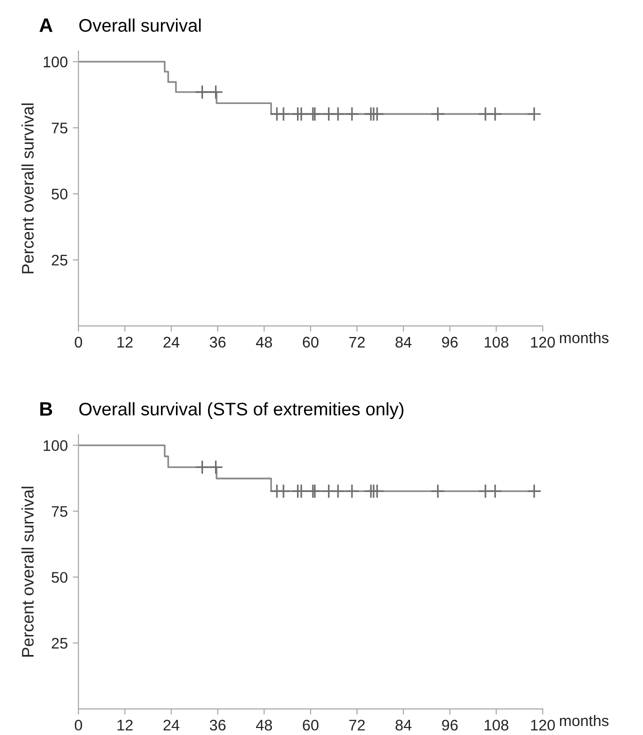 The width and height of the screenshot is (643, 735). I want to click on text: B, so click(46, 409).